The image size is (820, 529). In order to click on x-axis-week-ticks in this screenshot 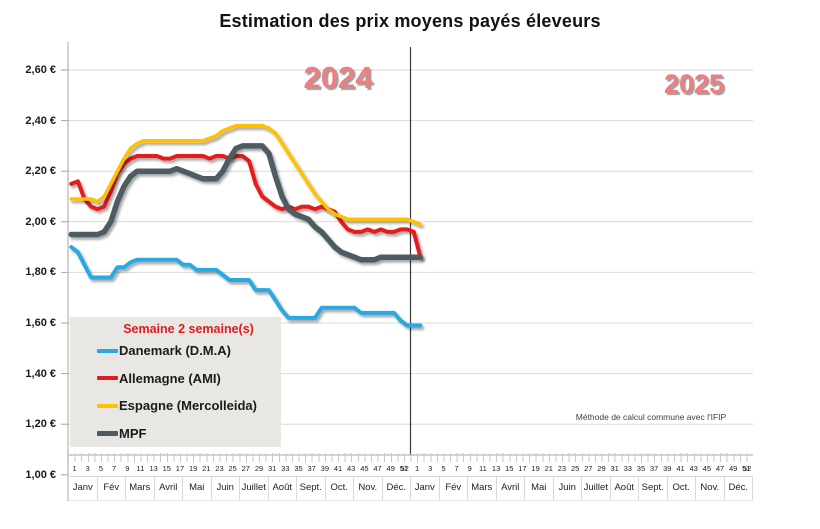, I will do `click(410, 457)`.